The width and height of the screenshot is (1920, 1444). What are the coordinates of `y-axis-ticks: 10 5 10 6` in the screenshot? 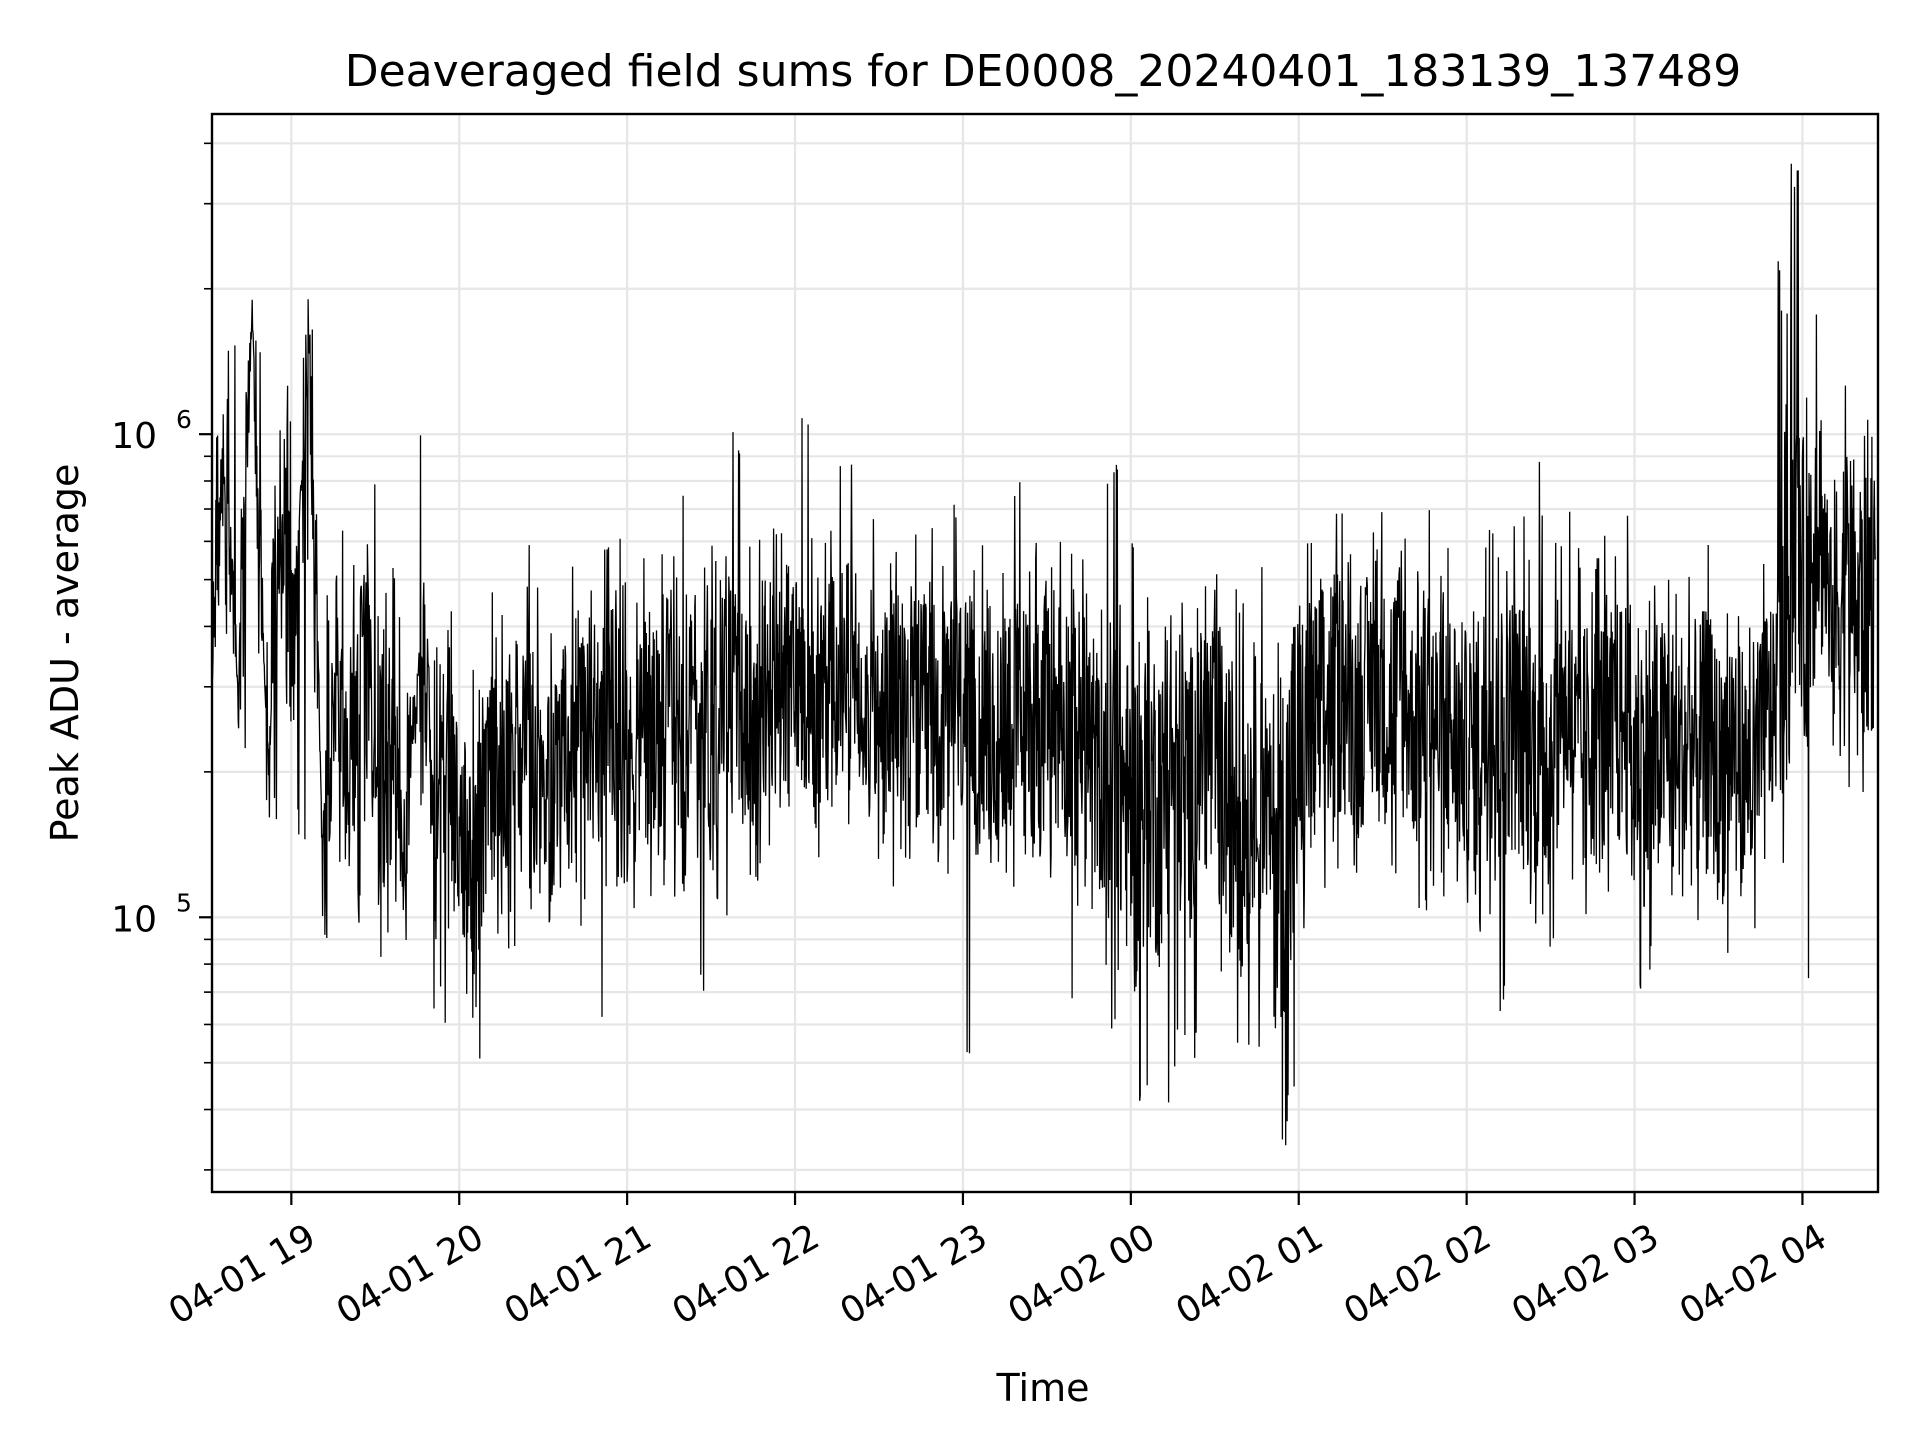 It's located at (161, 656).